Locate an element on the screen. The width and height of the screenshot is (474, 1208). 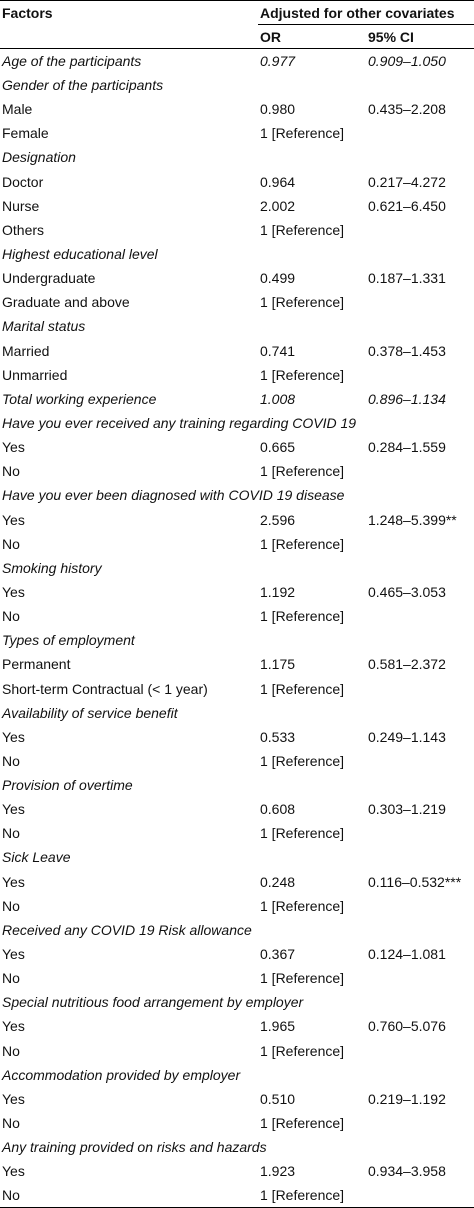
table-row: Others 1 [Reference] is located at coordinates (237, 230).